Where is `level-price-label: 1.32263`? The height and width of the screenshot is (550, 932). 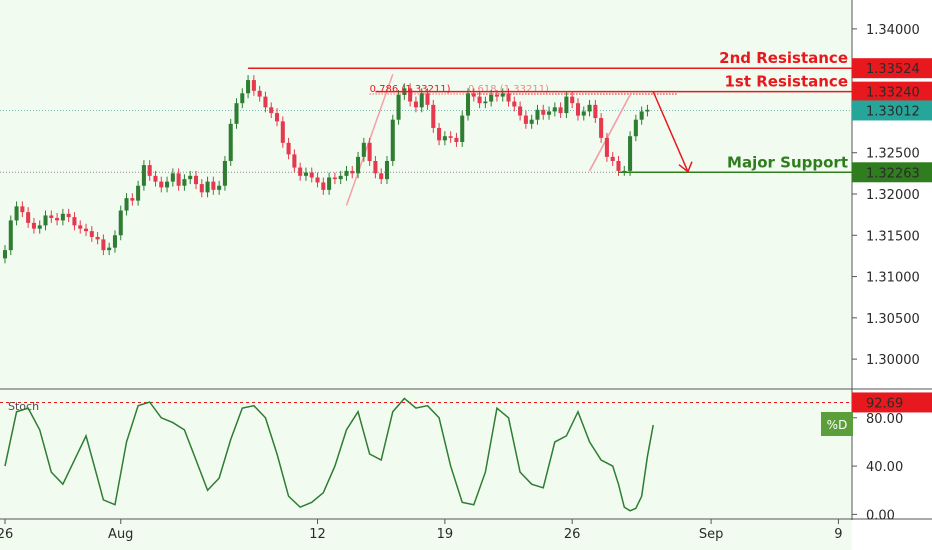
level-price-label: 1.32263 is located at coordinates (893, 173).